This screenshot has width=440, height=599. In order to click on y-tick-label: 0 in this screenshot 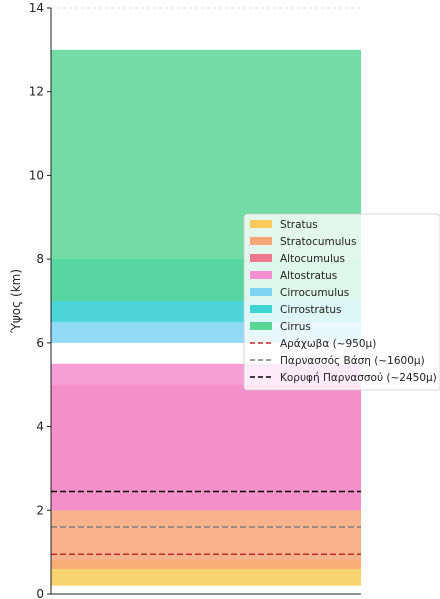, I will do `click(40, 593)`.